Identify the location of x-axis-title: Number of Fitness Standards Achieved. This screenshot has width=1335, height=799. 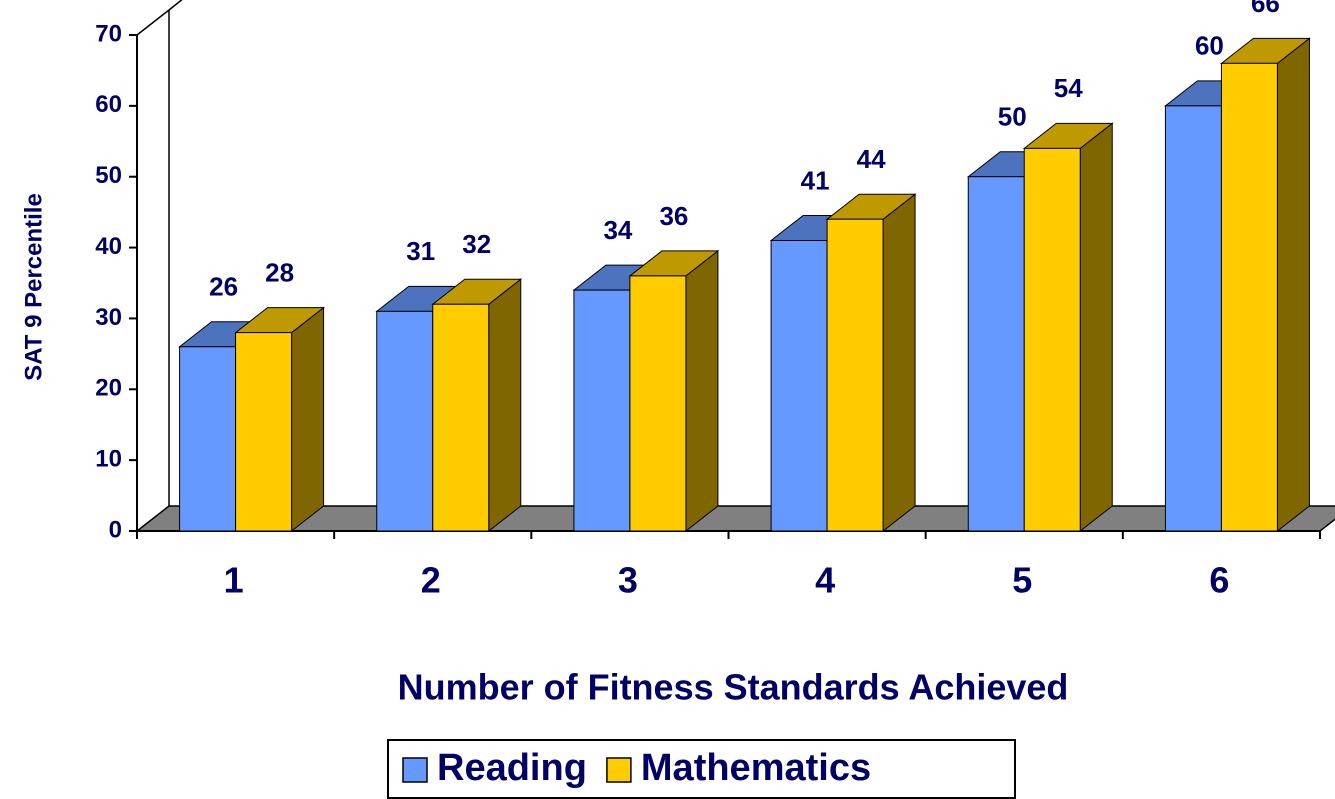
(733, 687).